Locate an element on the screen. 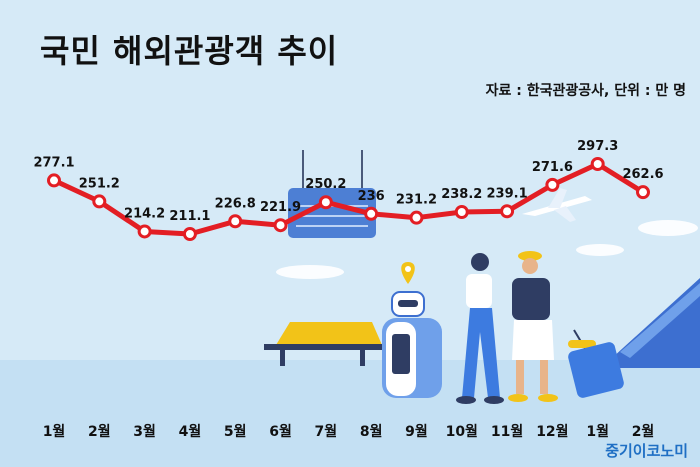 The width and height of the screenshot is (700, 467). x-tick-label-10: 10월 is located at coordinates (462, 431).